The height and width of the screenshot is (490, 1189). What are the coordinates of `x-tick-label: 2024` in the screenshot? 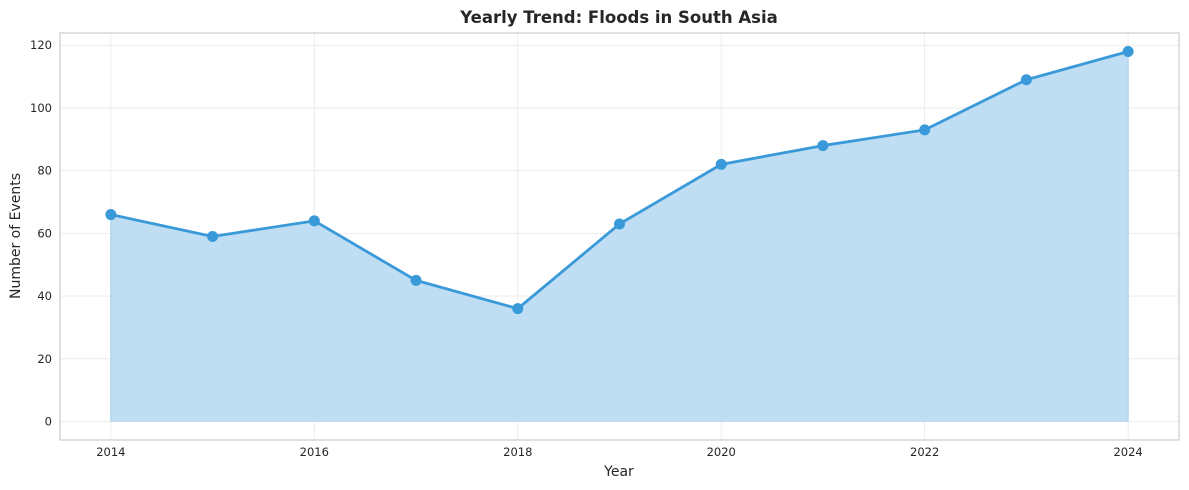 It's located at (1127, 452).